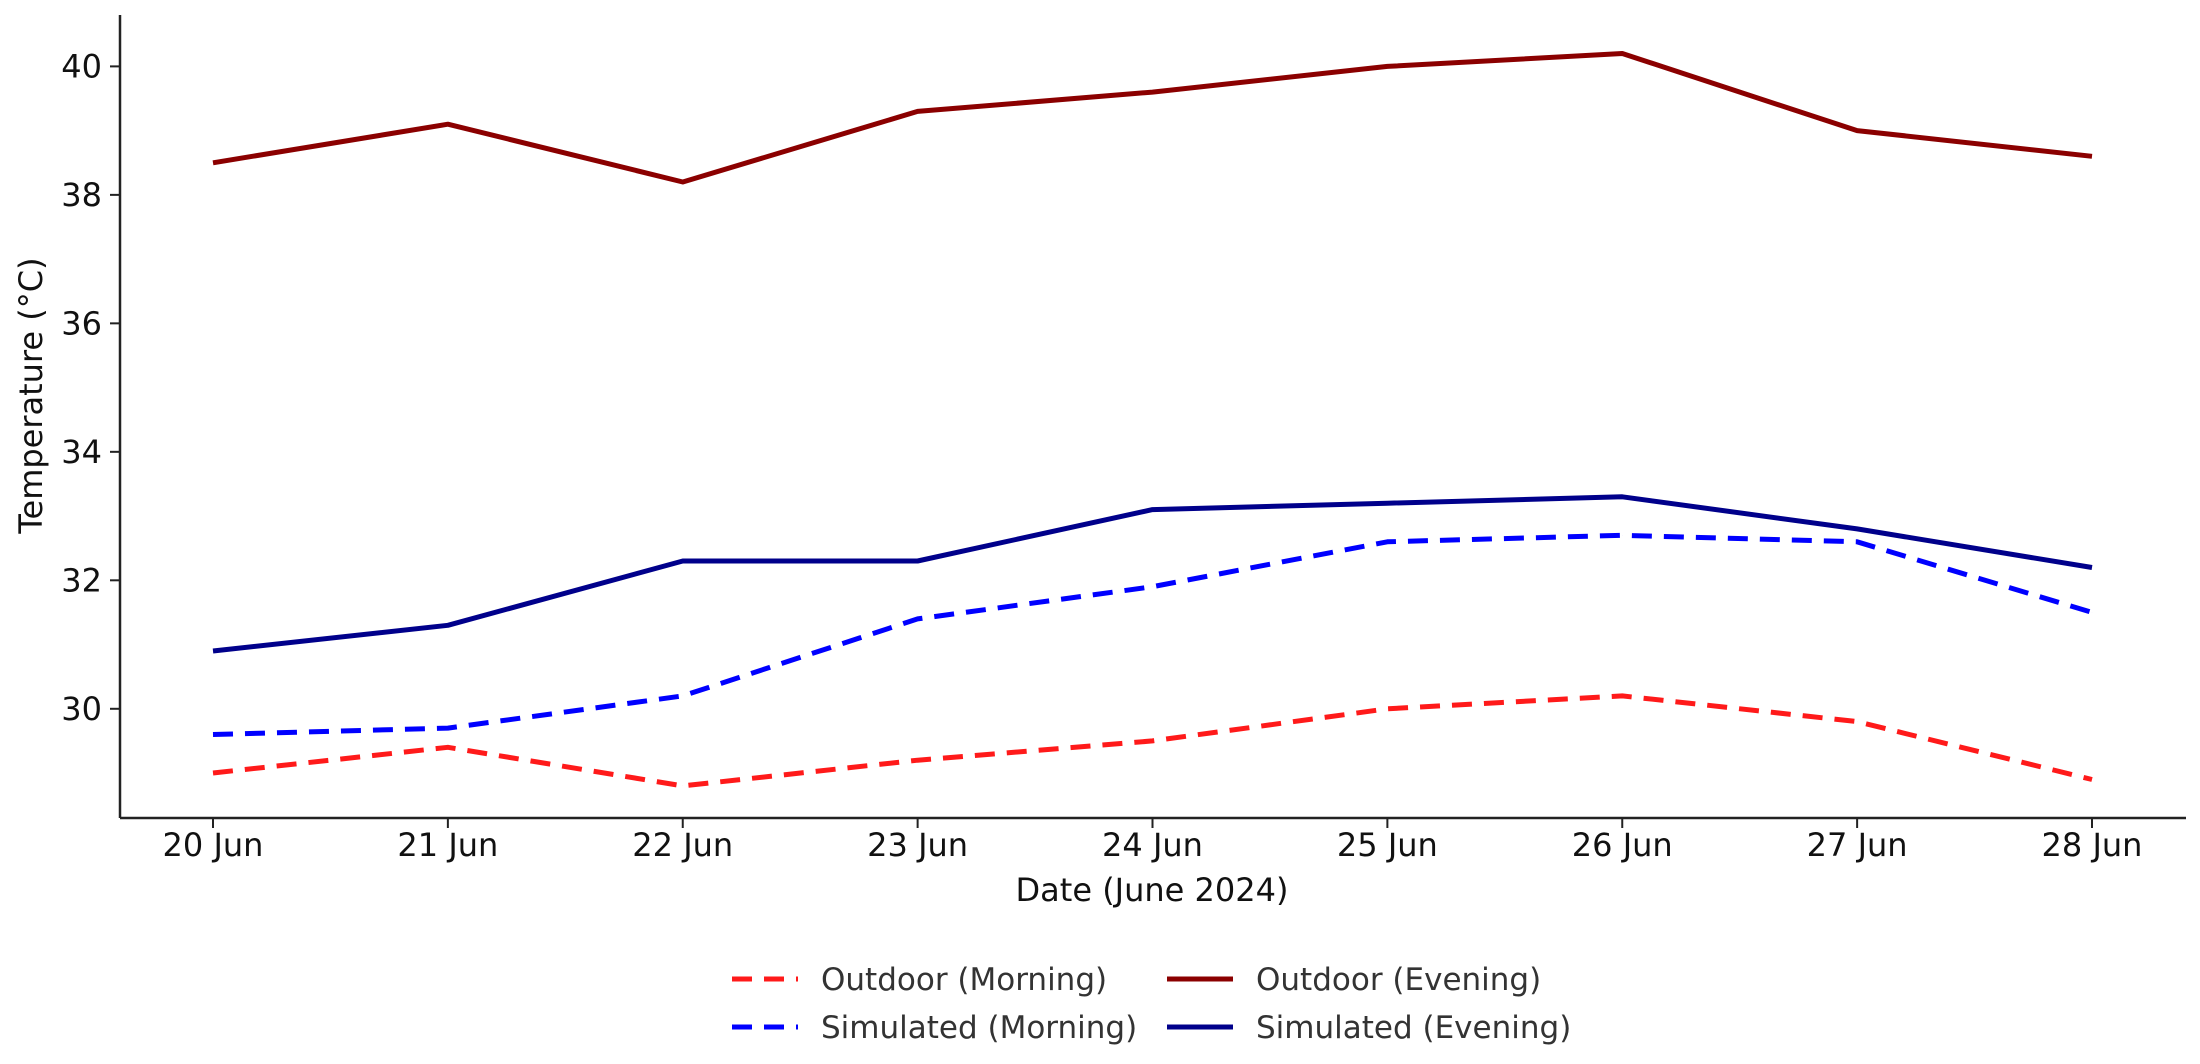 This screenshot has height=1064, width=2200. Describe the element at coordinates (31, 395) in the screenshot. I see `y-axis-label: Temperature (°C)` at that location.